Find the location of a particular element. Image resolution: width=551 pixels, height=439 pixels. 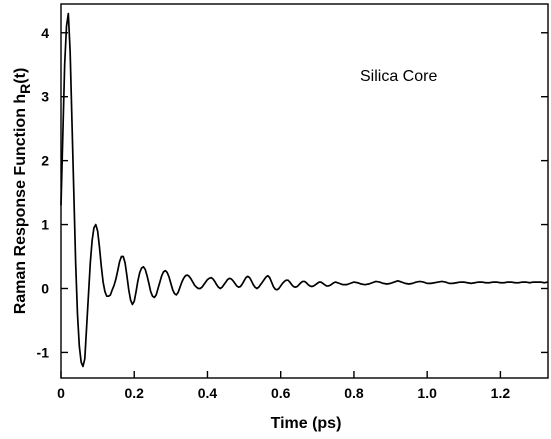

x-tick-label-0: 0 is located at coordinates (61, 393).